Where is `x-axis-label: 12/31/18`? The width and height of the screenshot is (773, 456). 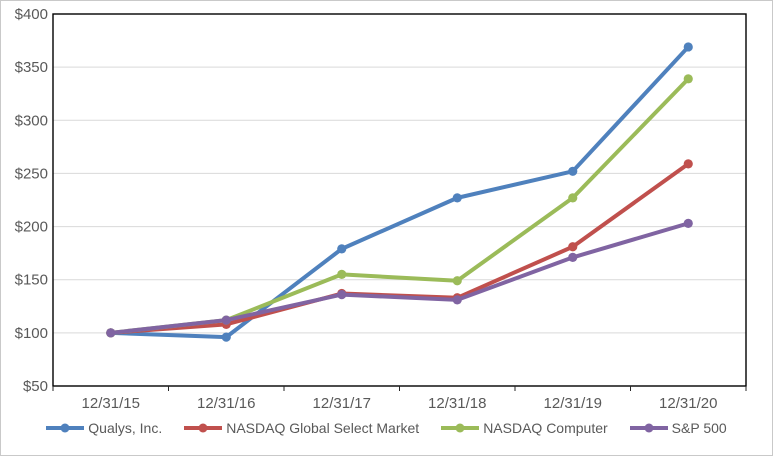
x-axis-label: 12/31/18 is located at coordinates (457, 403).